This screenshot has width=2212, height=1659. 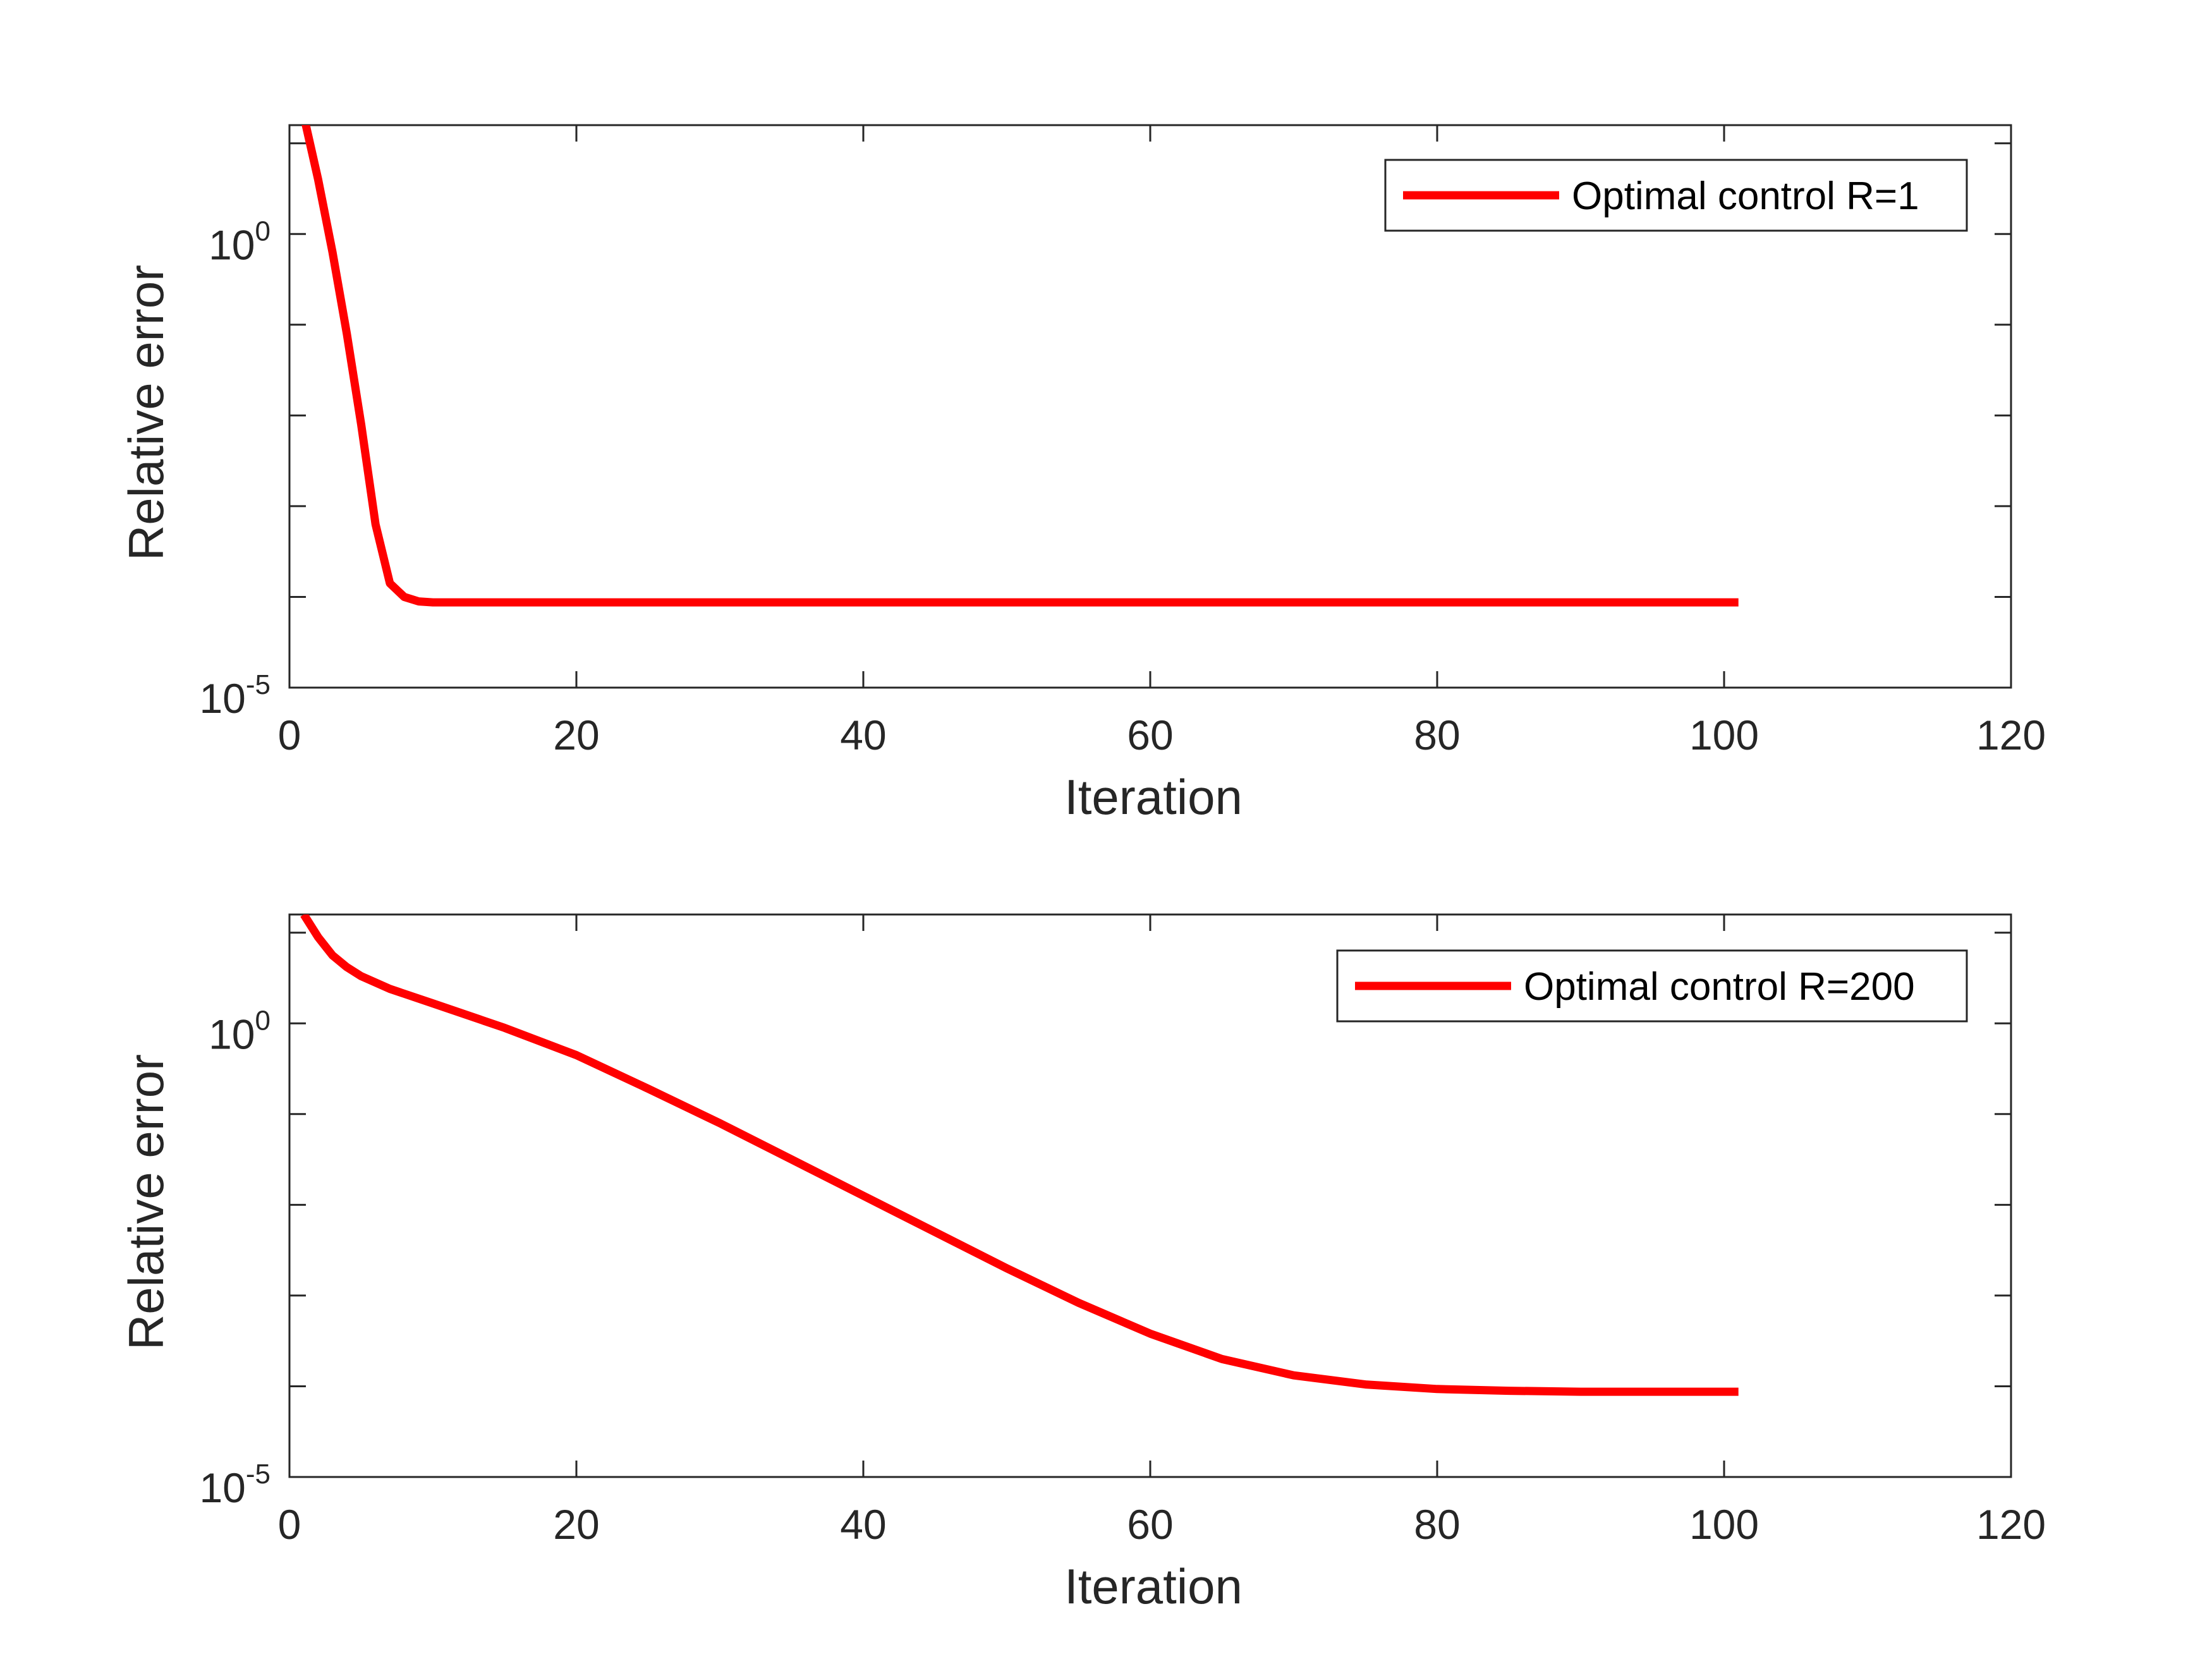 What do you see at coordinates (1719, 987) in the screenshot?
I see `legend-label: Optimal control R=200` at bounding box center [1719, 987].